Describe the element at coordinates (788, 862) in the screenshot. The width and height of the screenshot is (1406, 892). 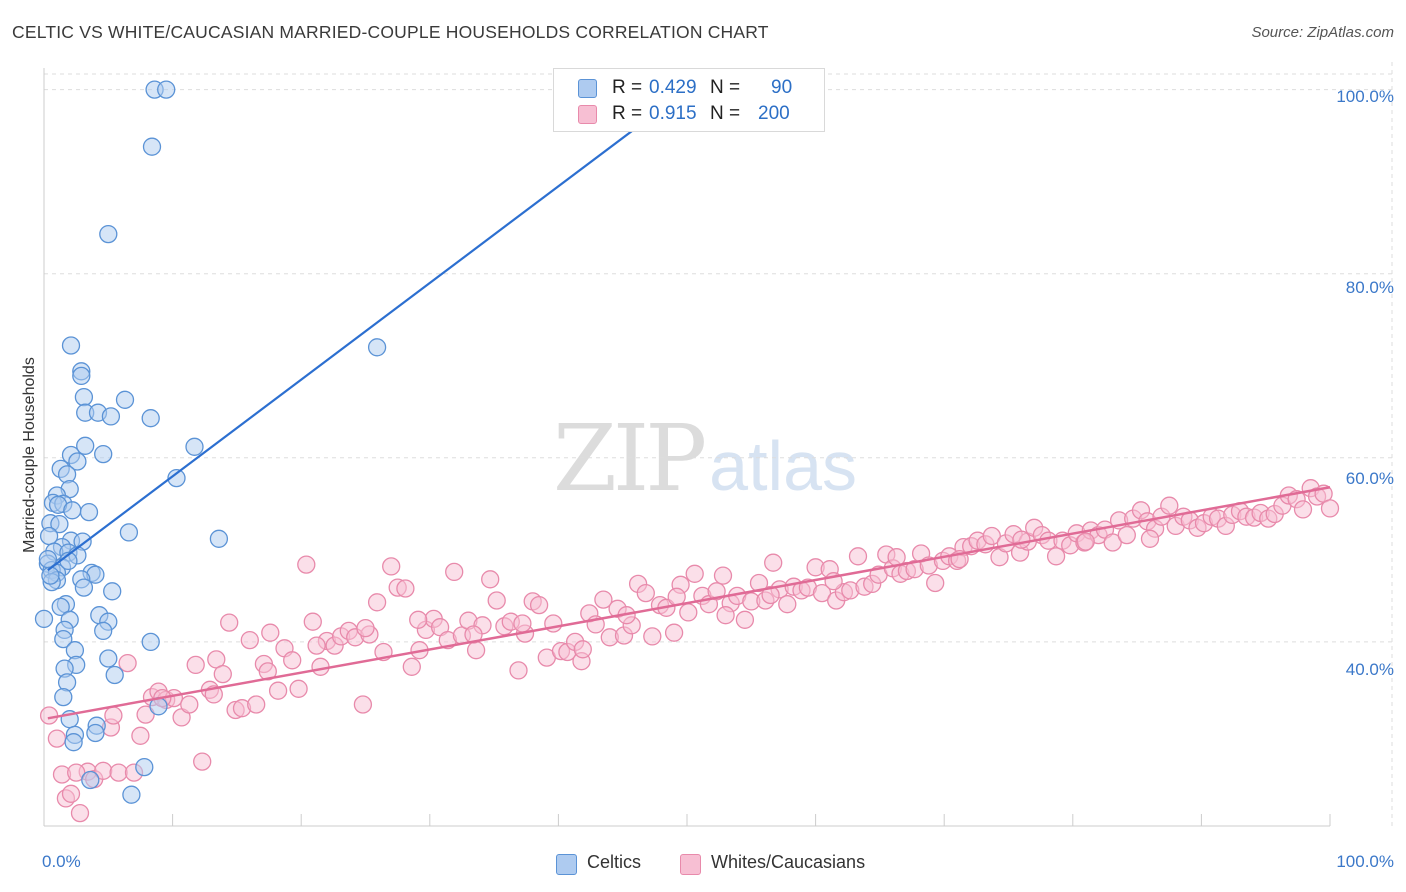
I see `whites-legend-label: Whites/Caucasians` at that location.